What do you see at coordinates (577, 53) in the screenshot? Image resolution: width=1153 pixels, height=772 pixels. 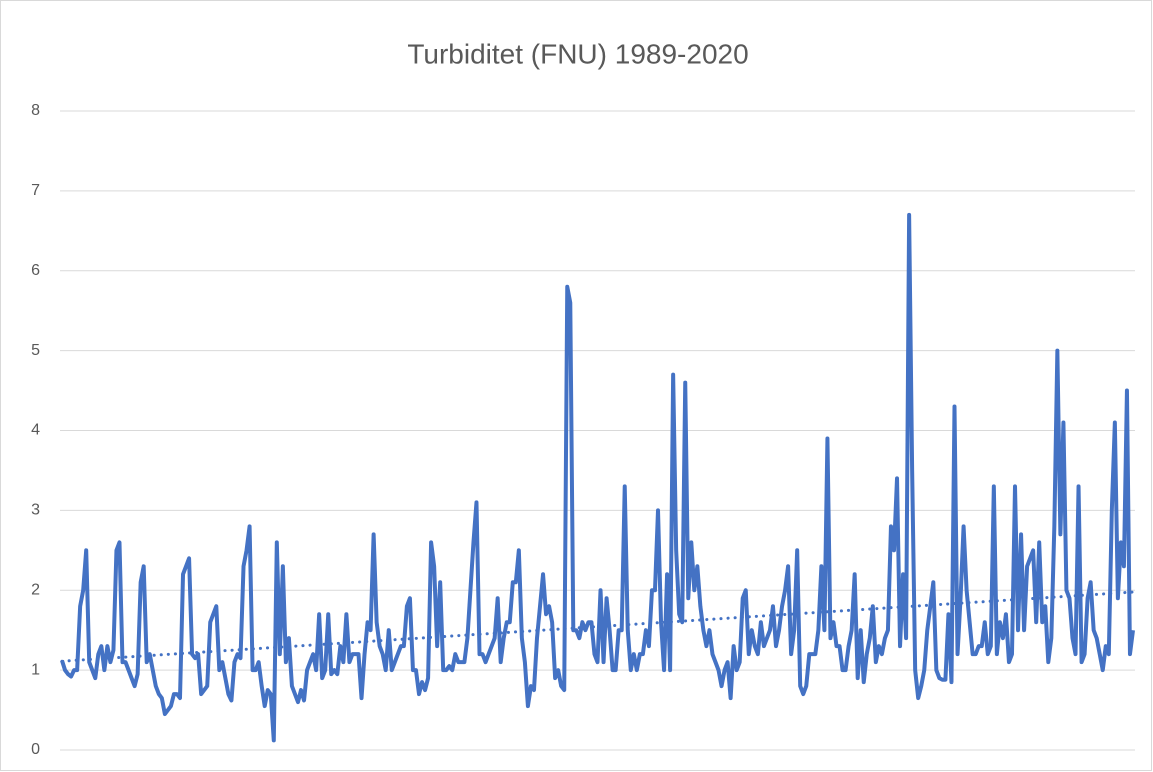 I see `chart-title: Turbiditet (FNU) 1989-2020` at bounding box center [577, 53].